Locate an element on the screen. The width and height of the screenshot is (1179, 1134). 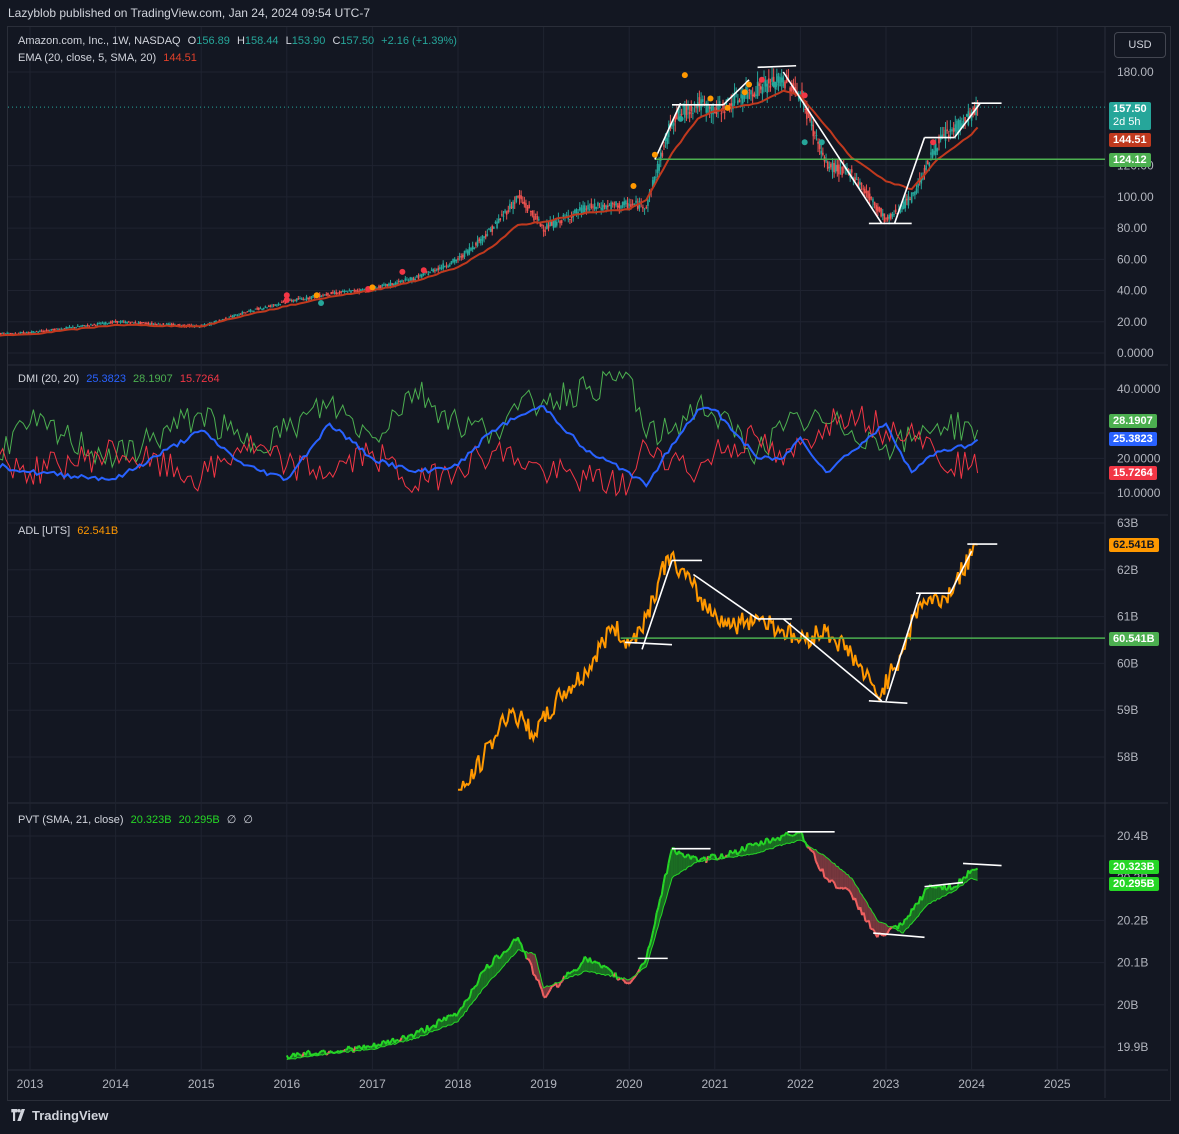
ema-legend: EMA (20, close, 5, SMA, 20) 144.51 is located at coordinates (109, 58).